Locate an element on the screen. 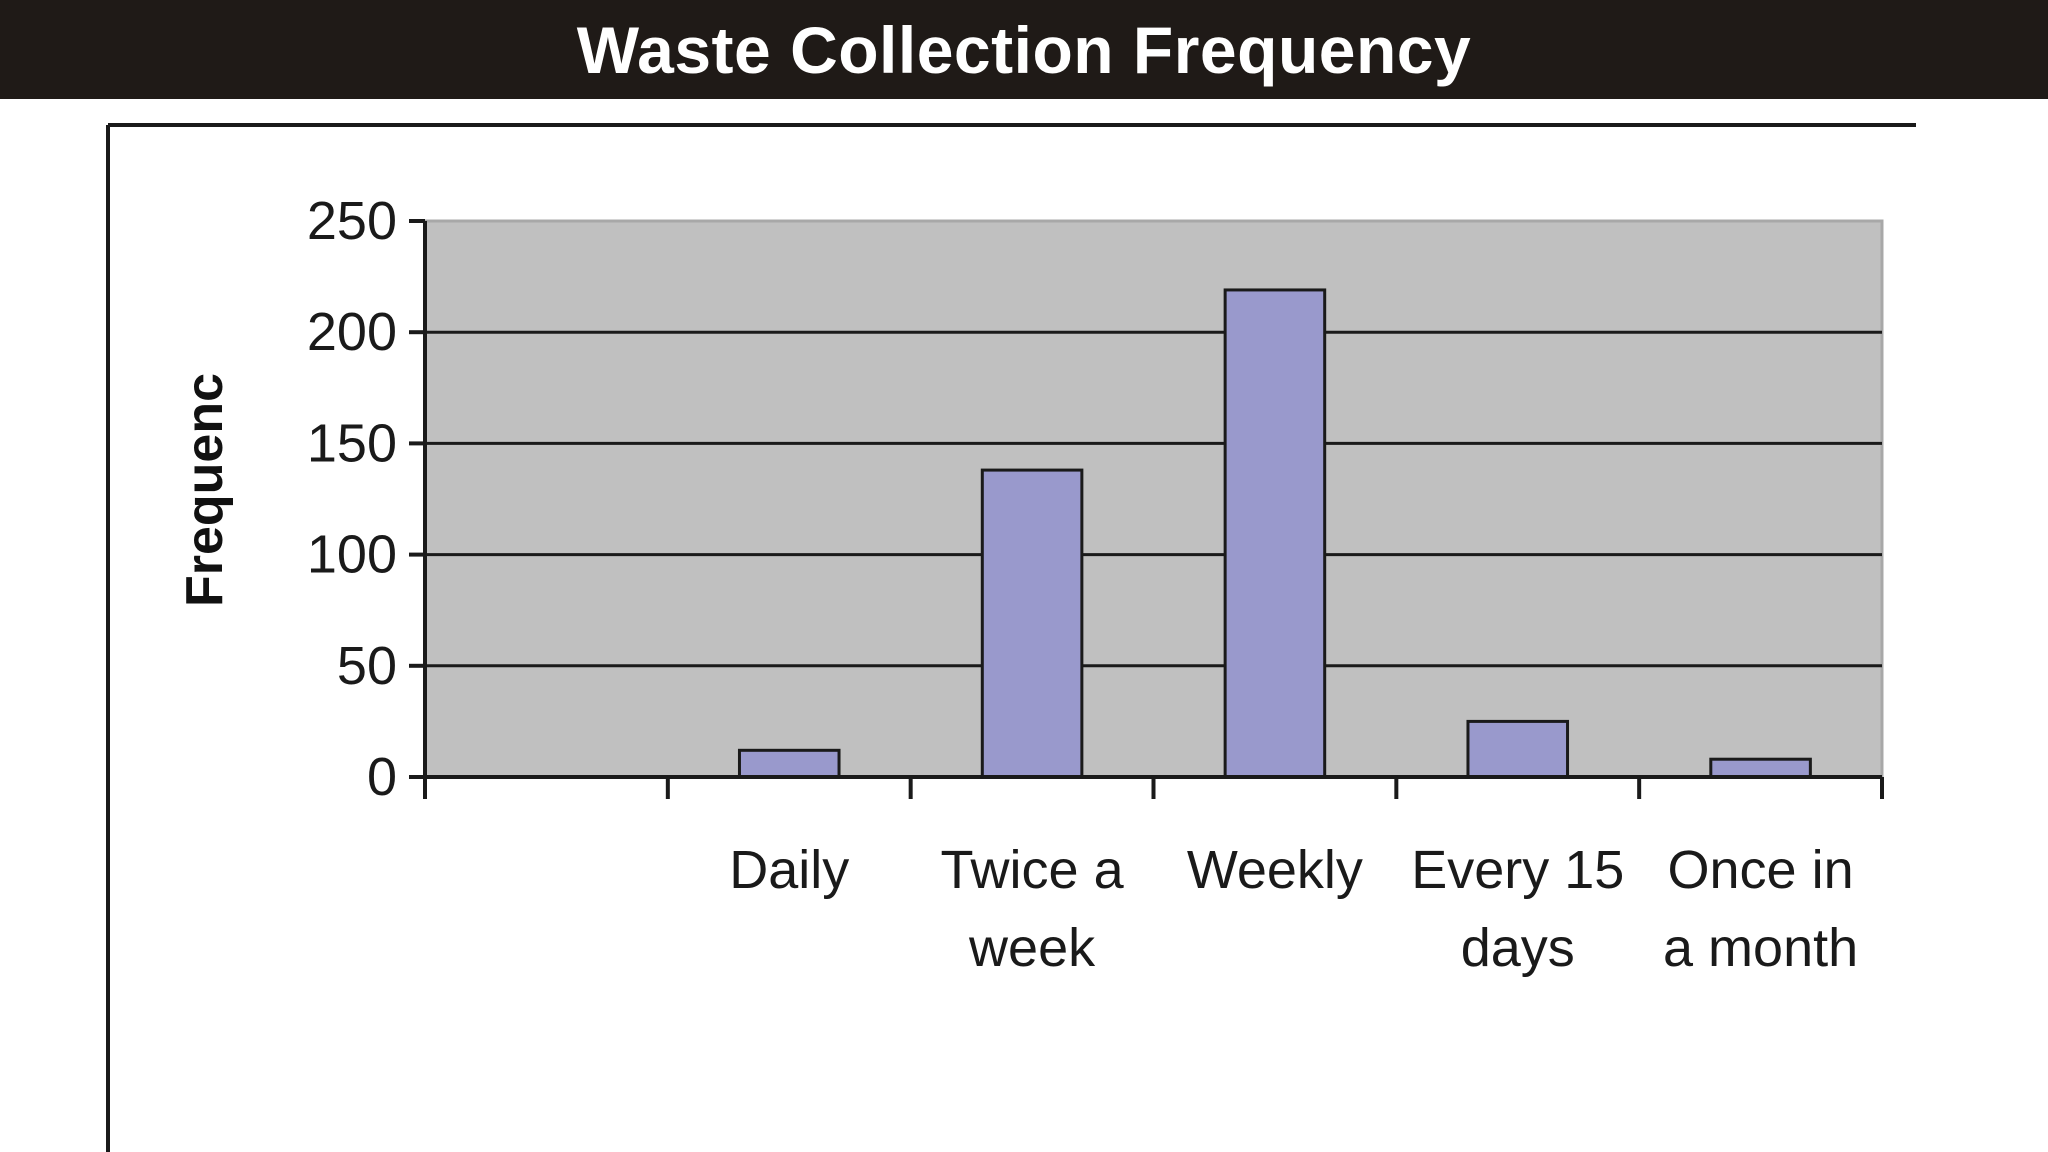 The width and height of the screenshot is (2048, 1152). x-tick-label-line: week is located at coordinates (1032, 948).